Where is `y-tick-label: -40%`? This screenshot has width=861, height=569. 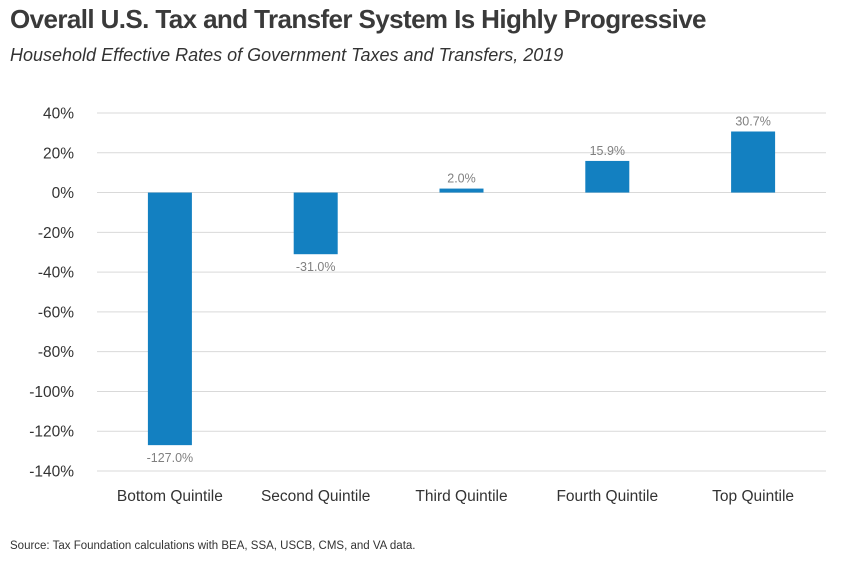
y-tick-label: -40% is located at coordinates (56, 273).